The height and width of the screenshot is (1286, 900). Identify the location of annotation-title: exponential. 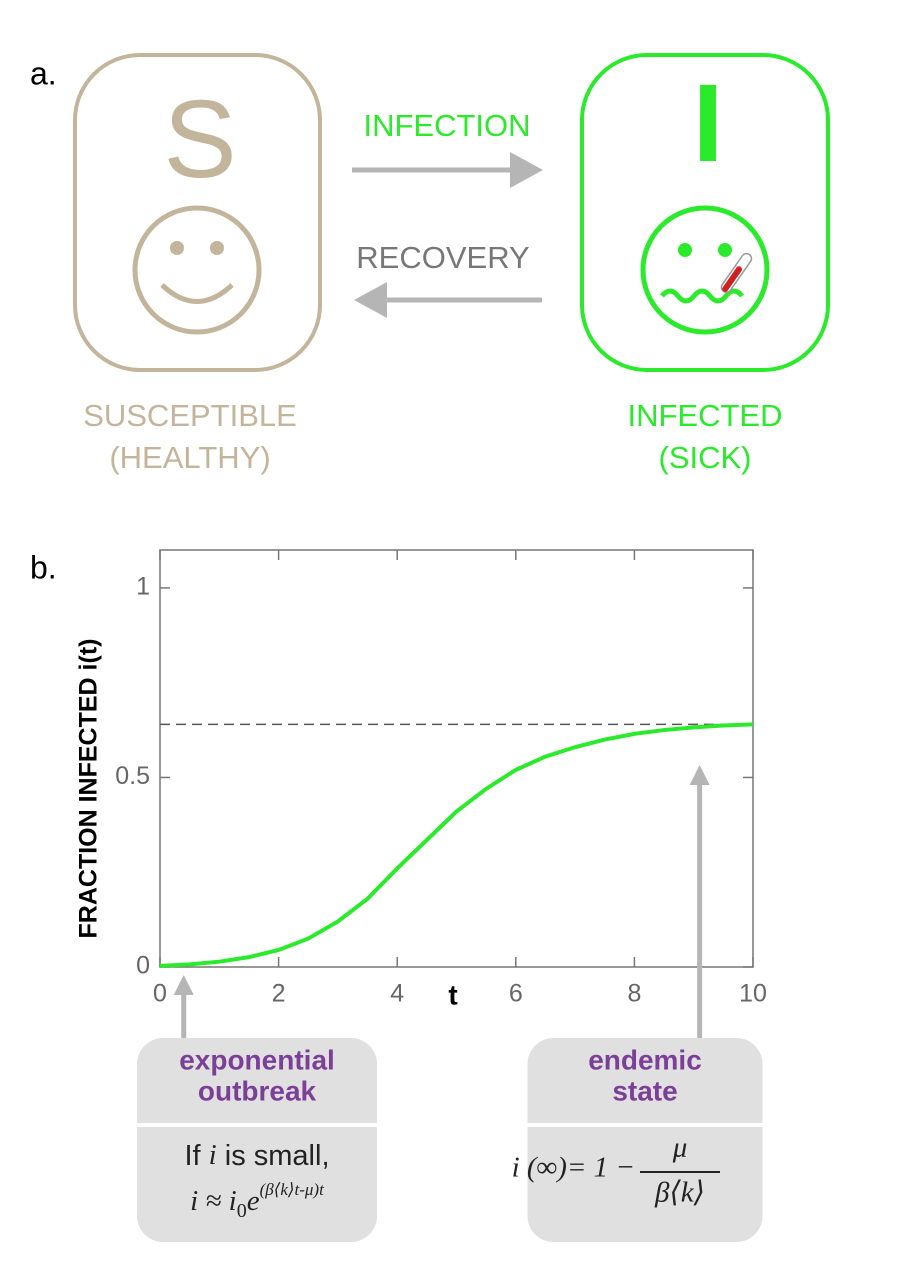
(257, 1059).